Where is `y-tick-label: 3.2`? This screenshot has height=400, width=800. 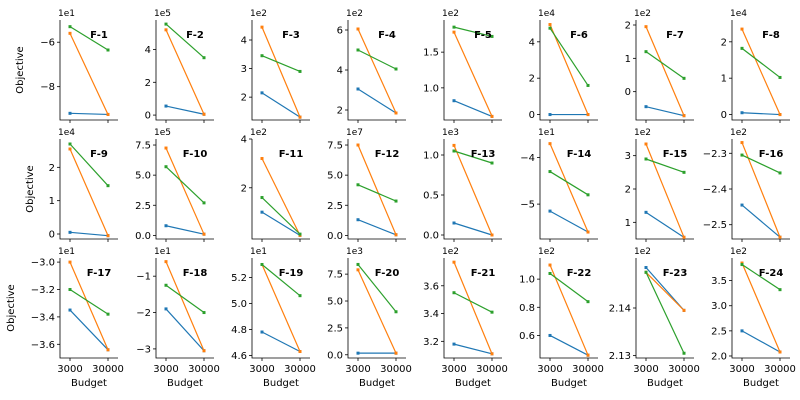
y-tick-label: 3.2 is located at coordinates (431, 342).